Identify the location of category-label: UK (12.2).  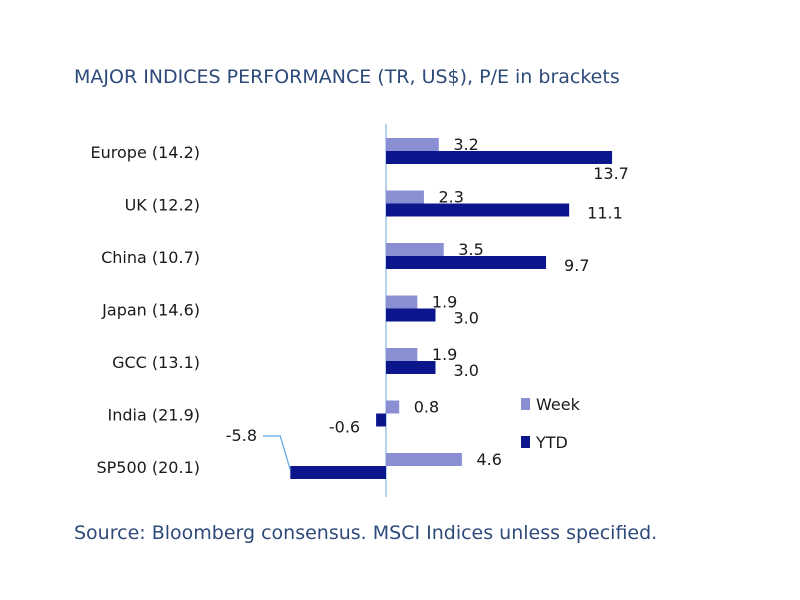
(162, 205).